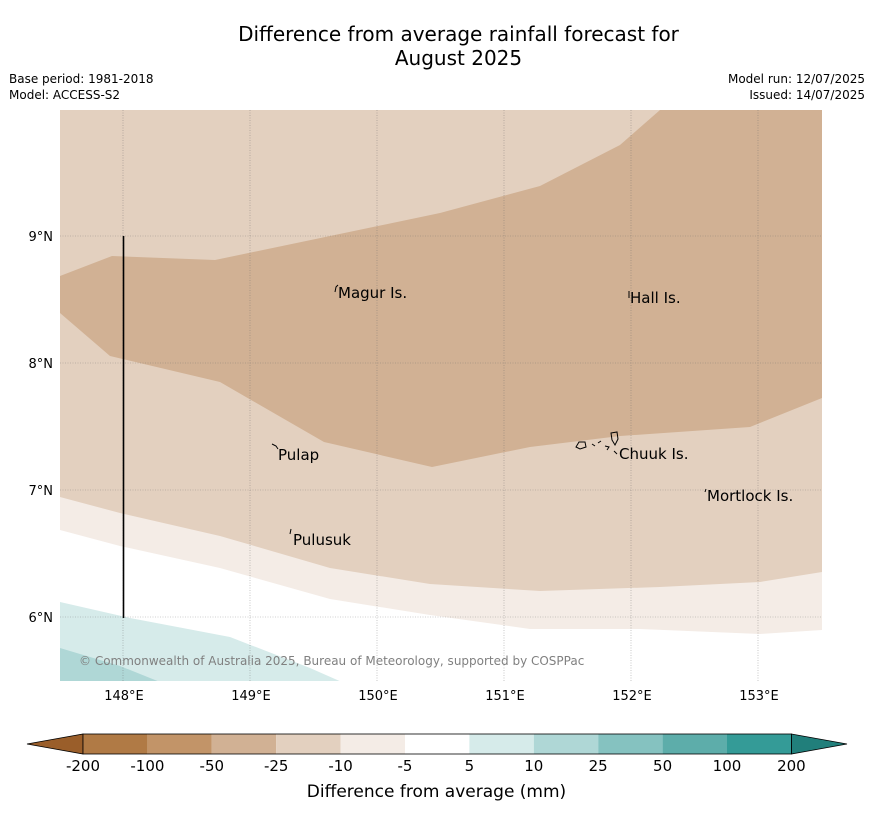 The width and height of the screenshot is (873, 816). I want to click on lat-tick: 6°N, so click(41, 618).